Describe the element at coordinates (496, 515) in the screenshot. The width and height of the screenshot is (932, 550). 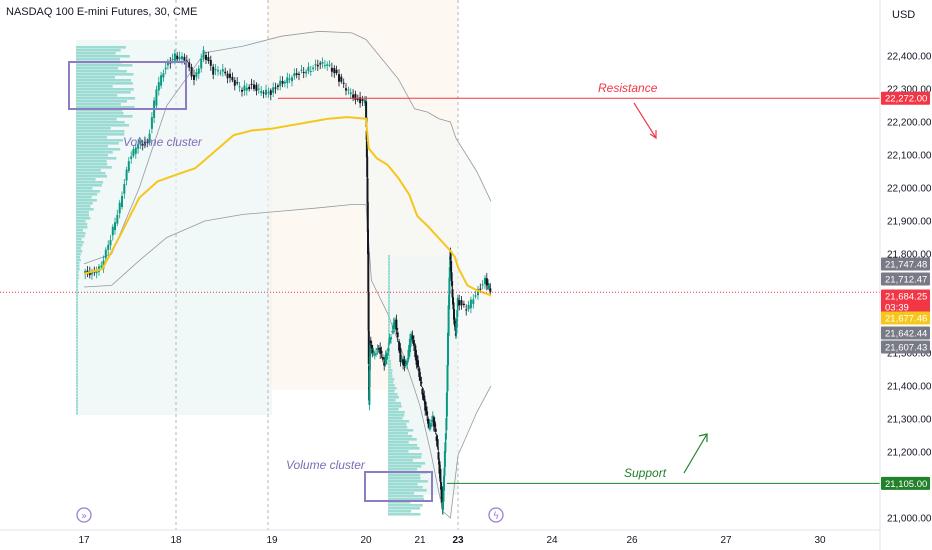
I see `flash-icon: ϟ` at that location.